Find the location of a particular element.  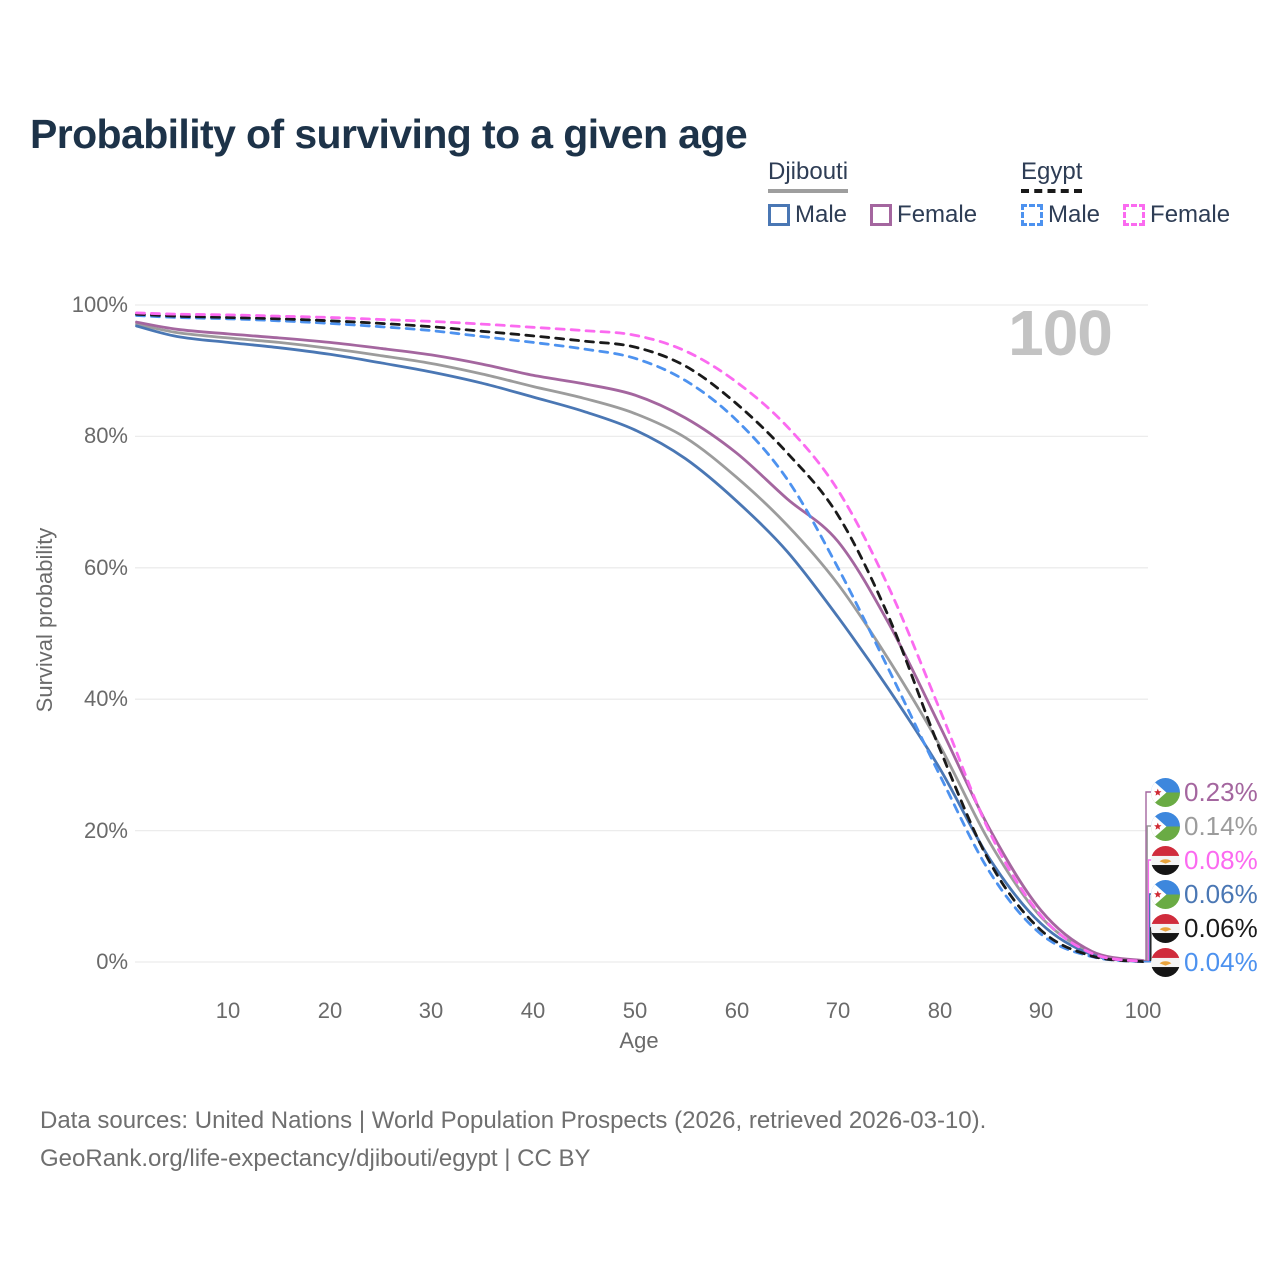

legend-group-egypt: Egypt Male Female is located at coordinates (1125, 193).